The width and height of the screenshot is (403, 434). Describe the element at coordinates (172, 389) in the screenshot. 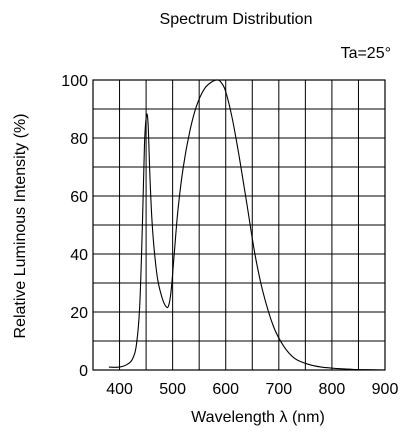

I see `x-tick-label: 500` at that location.